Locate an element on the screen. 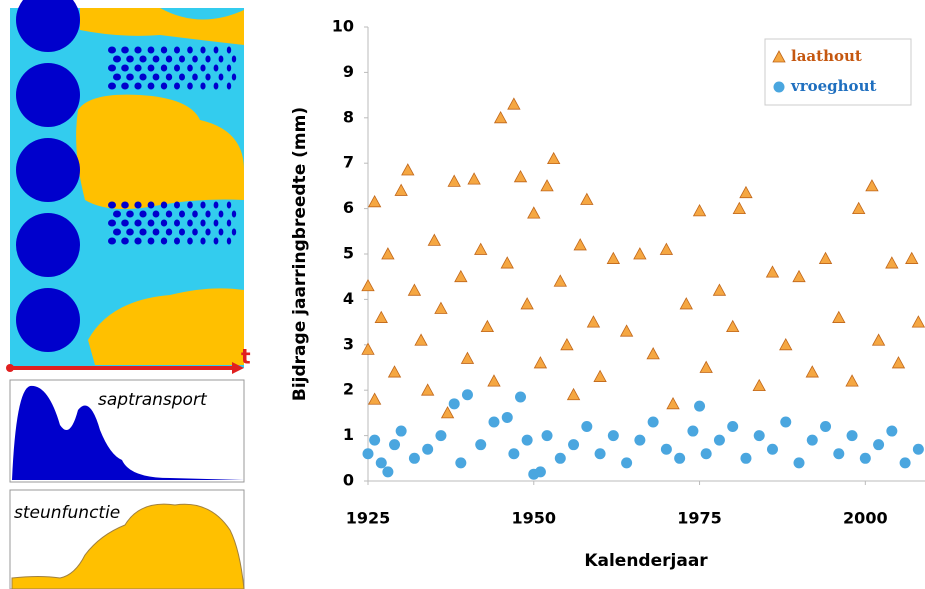 This screenshot has width=925, height=589. legend-label: vroeghout is located at coordinates (833, 86).